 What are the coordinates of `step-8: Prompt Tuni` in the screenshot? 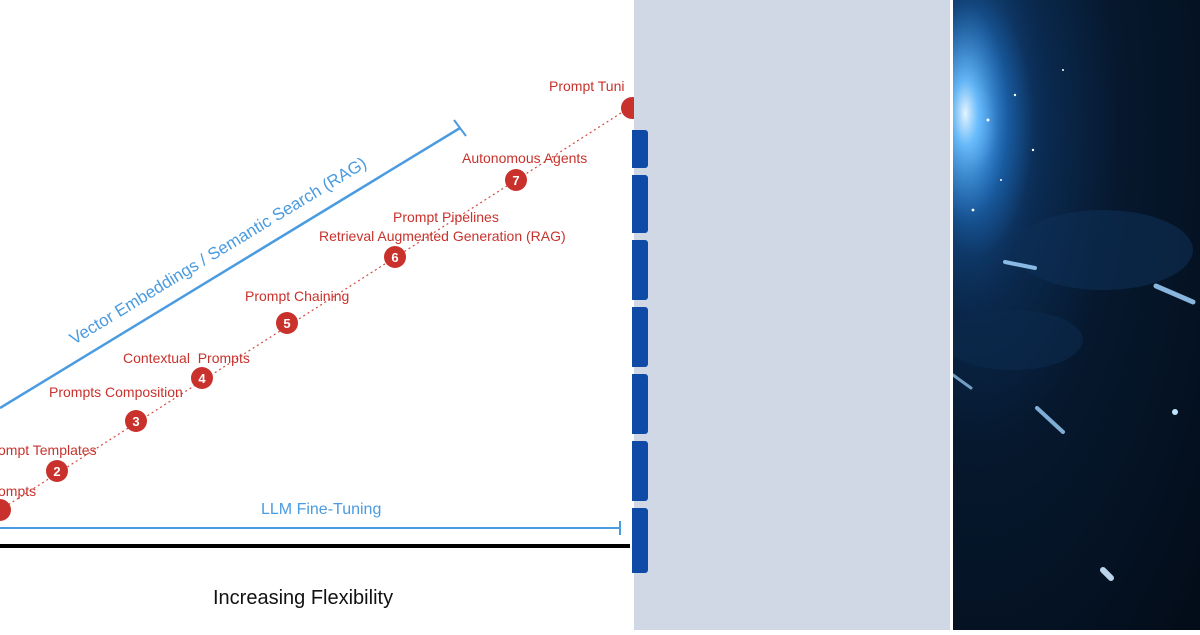 It's located at (596, 98).